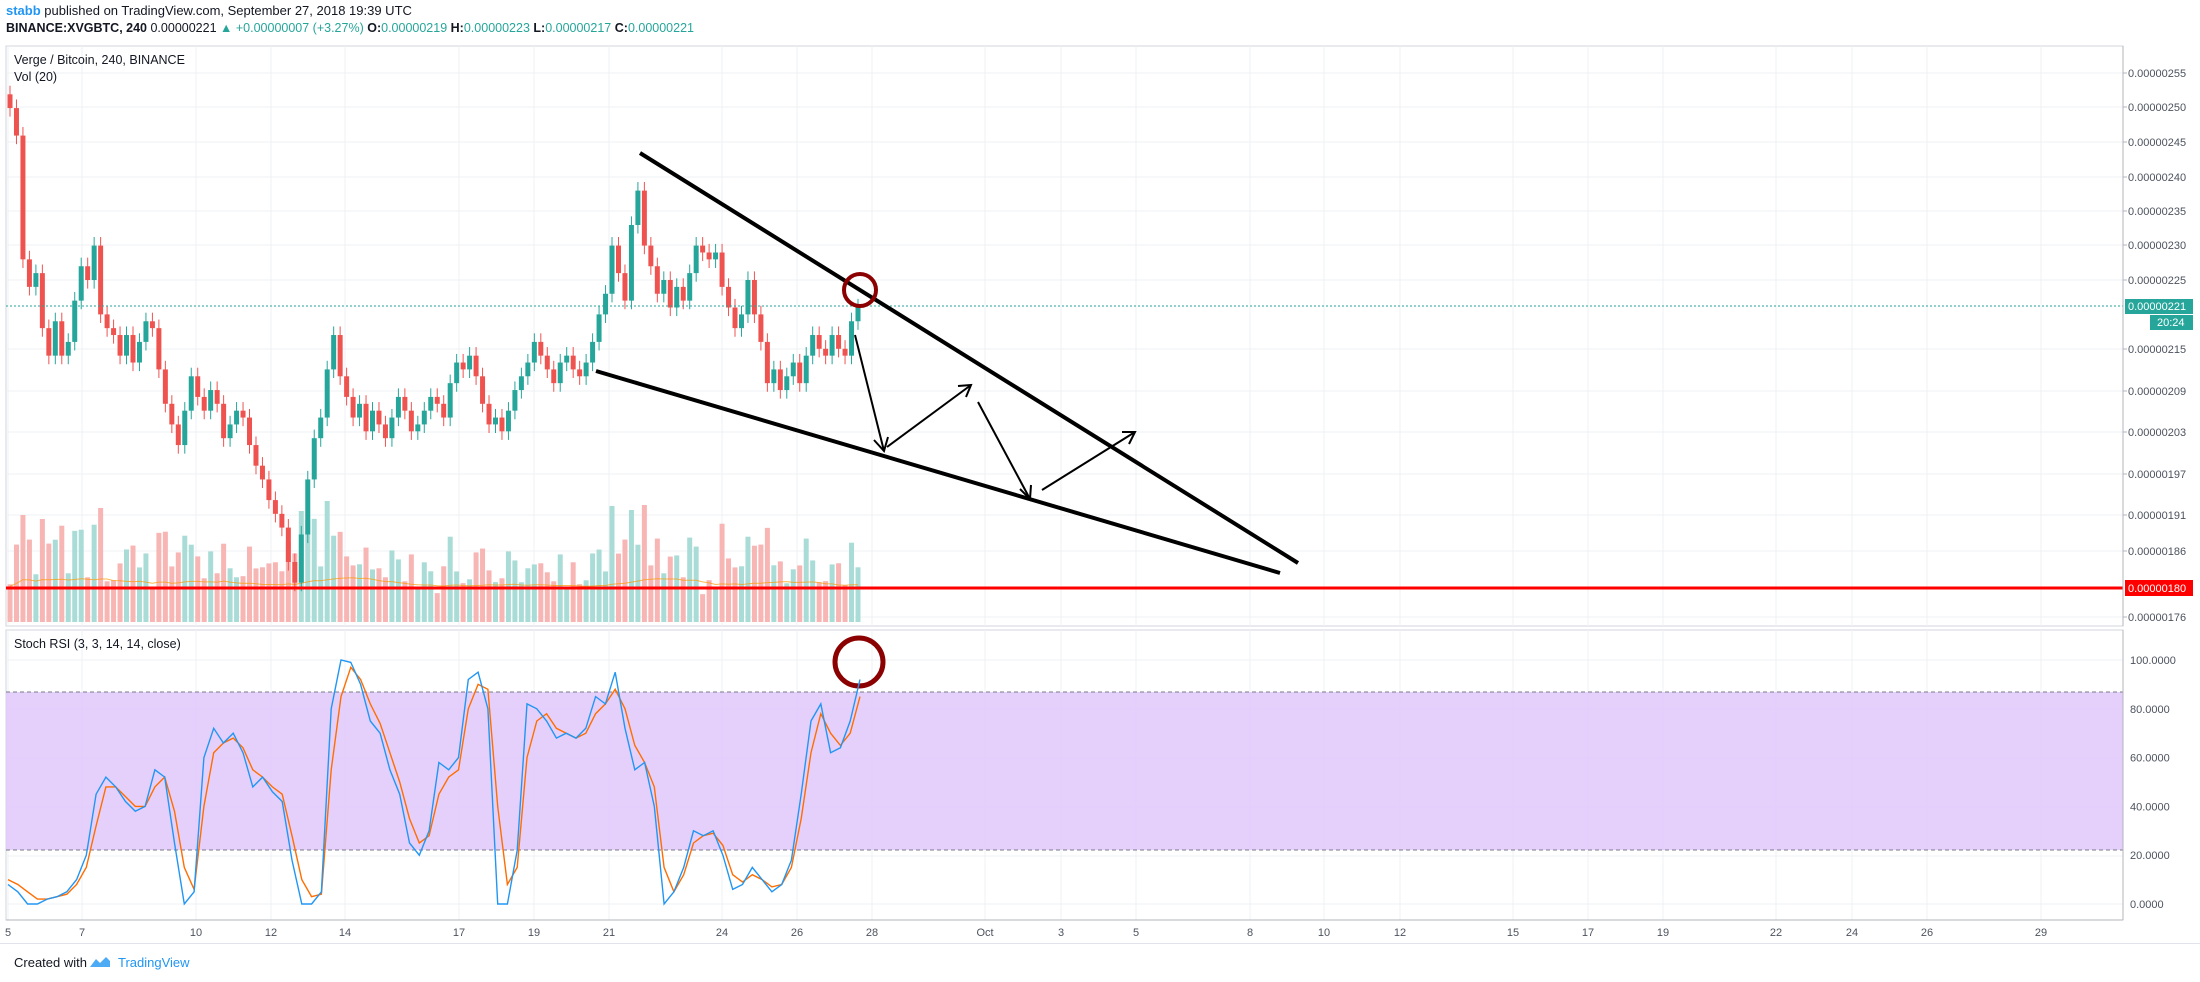 This screenshot has width=2200, height=982. What do you see at coordinates (1136, 933) in the screenshot?
I see `time-tick-label: 5` at bounding box center [1136, 933].